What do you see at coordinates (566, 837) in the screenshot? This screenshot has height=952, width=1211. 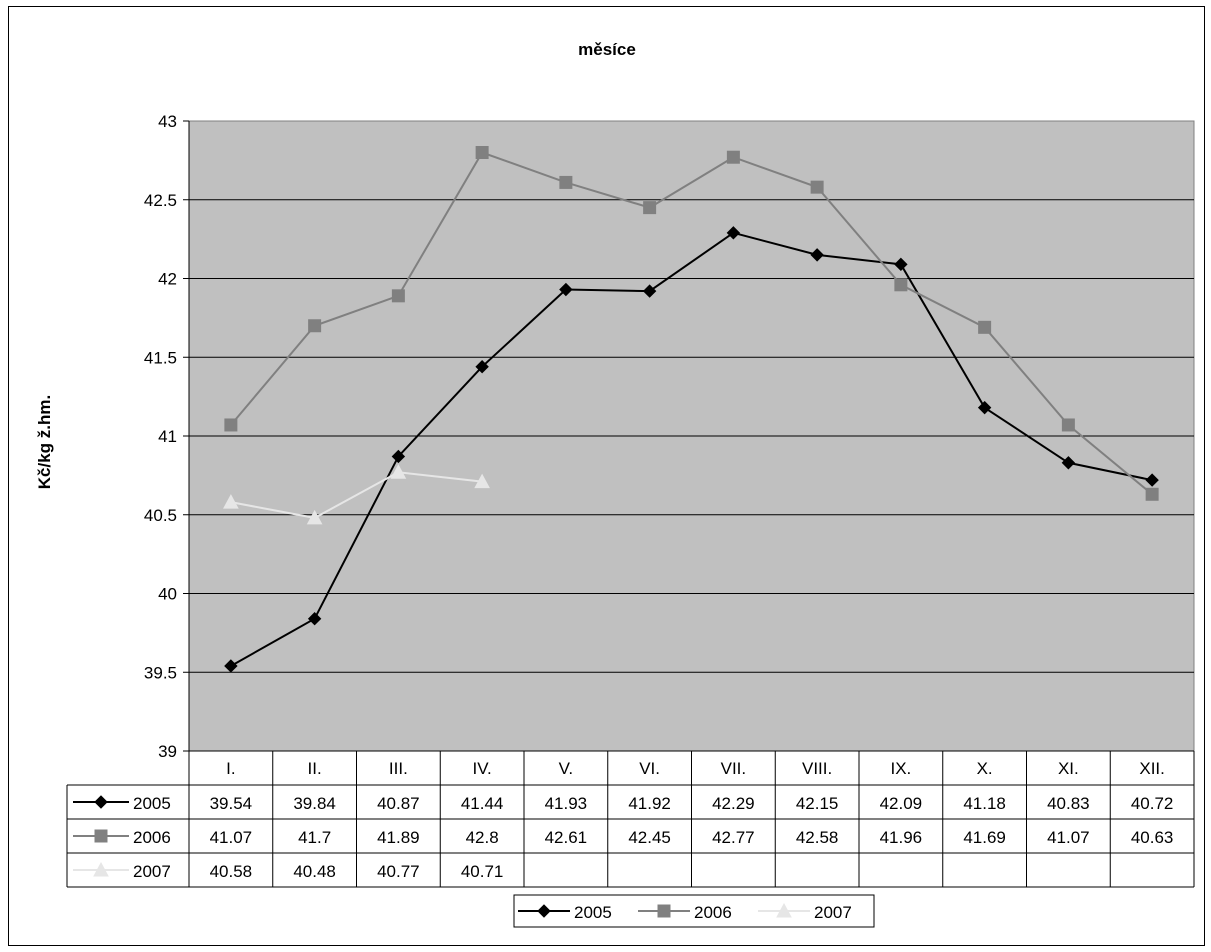 I see `table-cell: 42.61` at bounding box center [566, 837].